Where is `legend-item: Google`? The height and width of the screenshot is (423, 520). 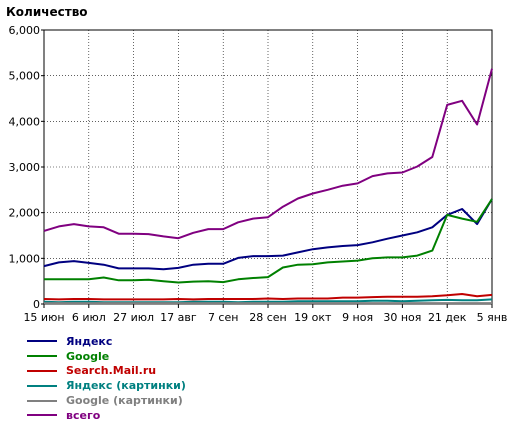 legend-item: Google is located at coordinates (106, 356).